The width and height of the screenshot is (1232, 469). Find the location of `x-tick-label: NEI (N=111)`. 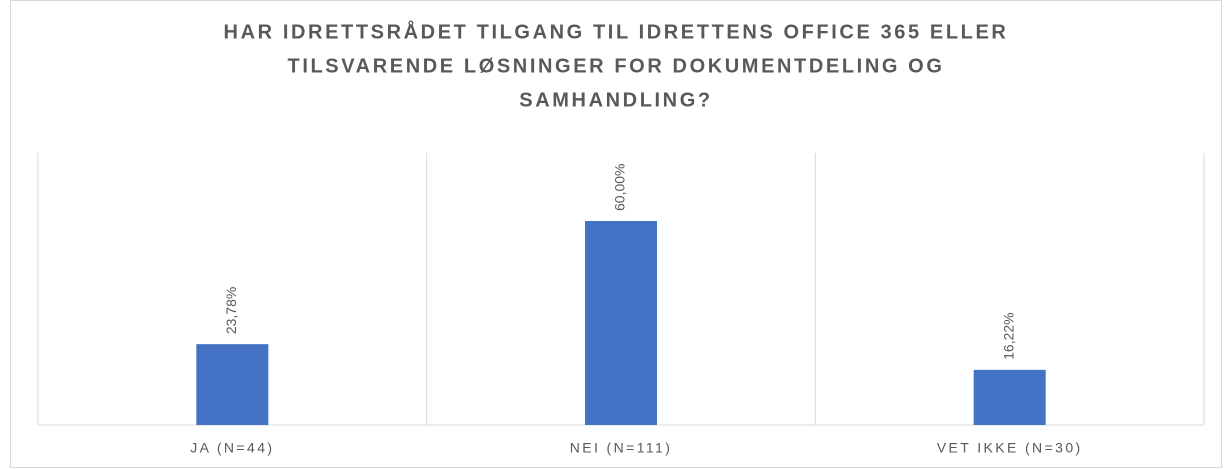

x-tick-label: NEI (N=111) is located at coordinates (621, 448).